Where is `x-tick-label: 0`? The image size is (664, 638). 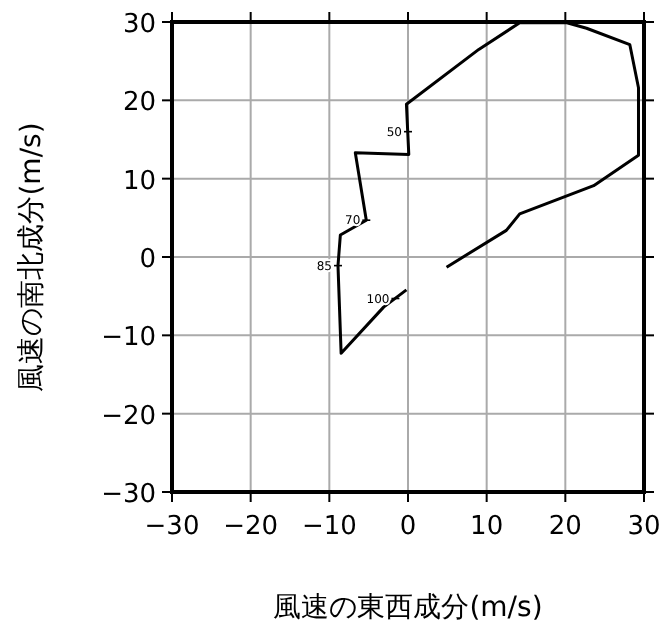 x-tick-label: 0 is located at coordinates (408, 527).